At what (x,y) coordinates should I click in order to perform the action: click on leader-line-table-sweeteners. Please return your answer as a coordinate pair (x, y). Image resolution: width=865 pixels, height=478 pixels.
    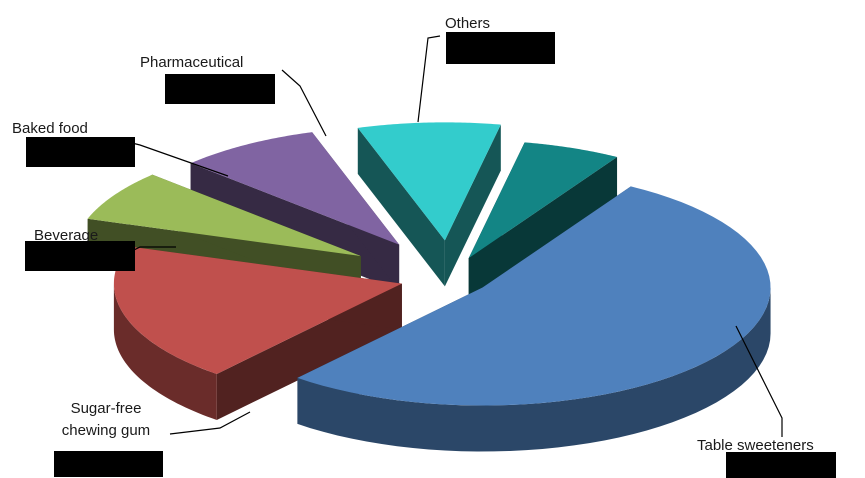
    Looking at the image, I should click on (759, 381).